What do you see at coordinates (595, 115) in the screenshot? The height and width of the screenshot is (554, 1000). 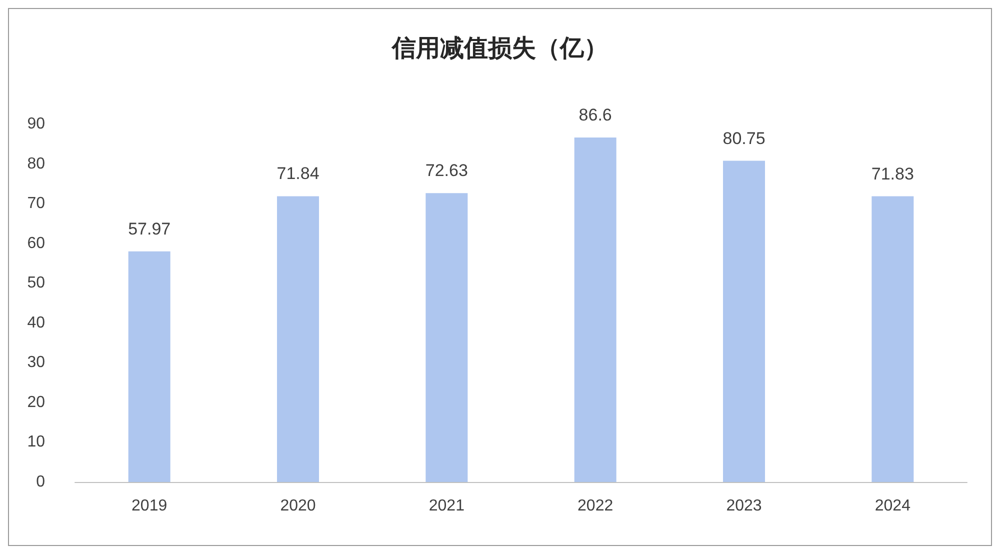 I see `data-label: 86.6` at bounding box center [595, 115].